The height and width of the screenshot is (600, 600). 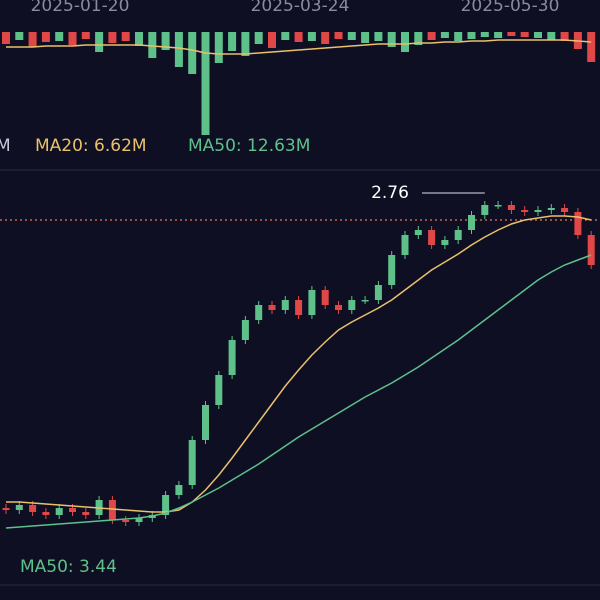 I want to click on price-legend: MA50: 3.44, so click(x=68, y=567).